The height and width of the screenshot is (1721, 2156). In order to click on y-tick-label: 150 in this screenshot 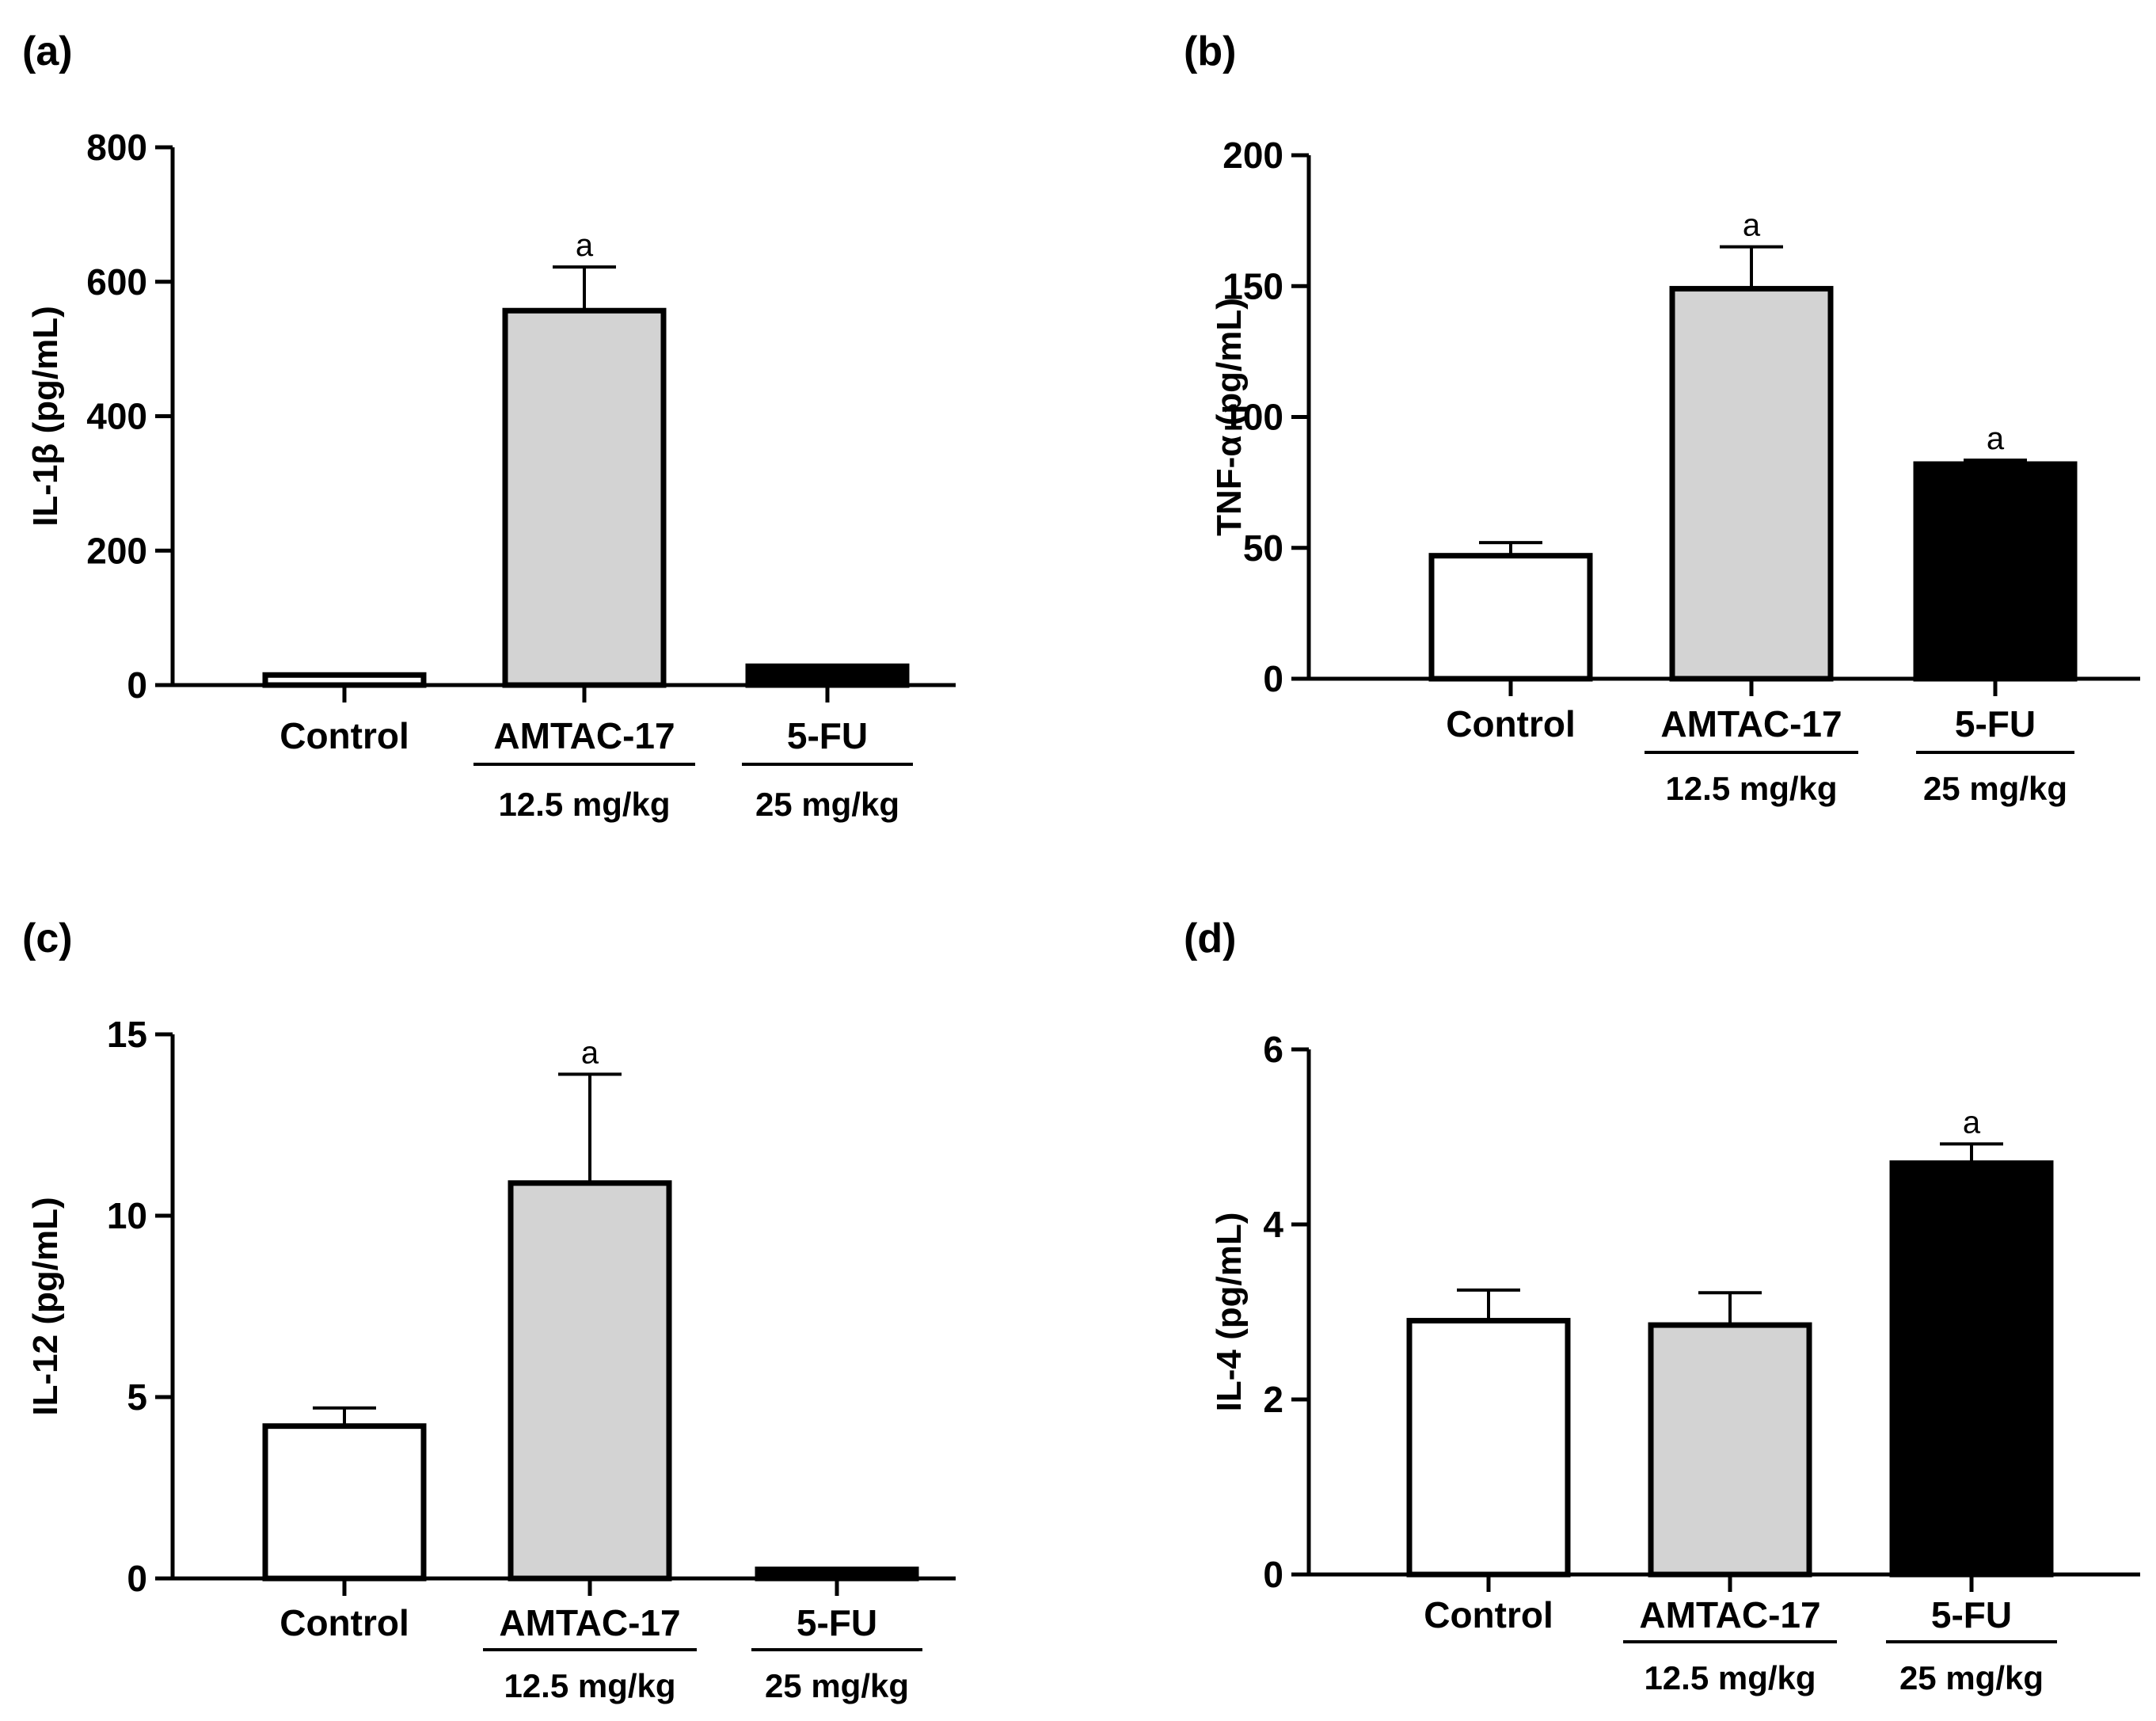, I will do `click(1252, 286)`.